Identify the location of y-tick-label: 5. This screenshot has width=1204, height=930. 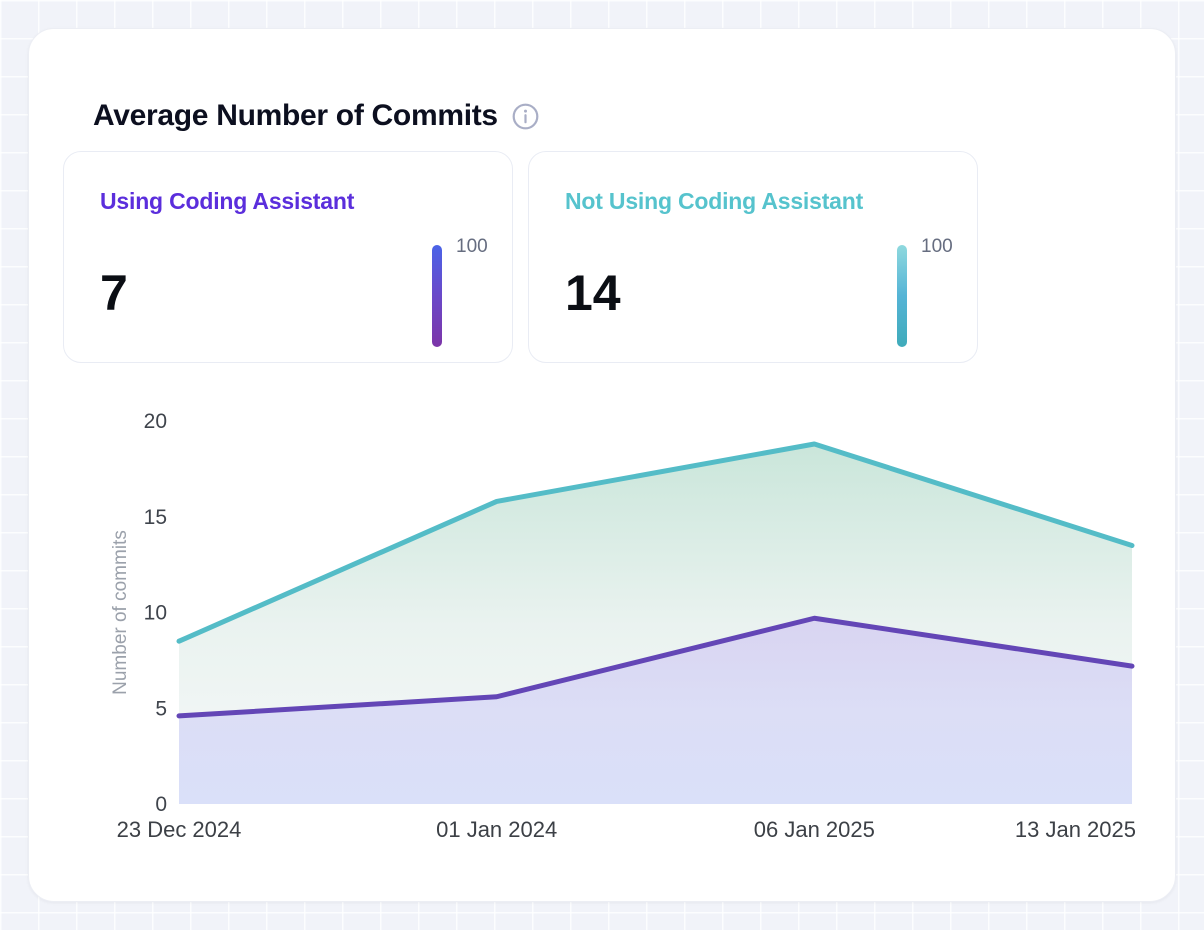
(161, 708).